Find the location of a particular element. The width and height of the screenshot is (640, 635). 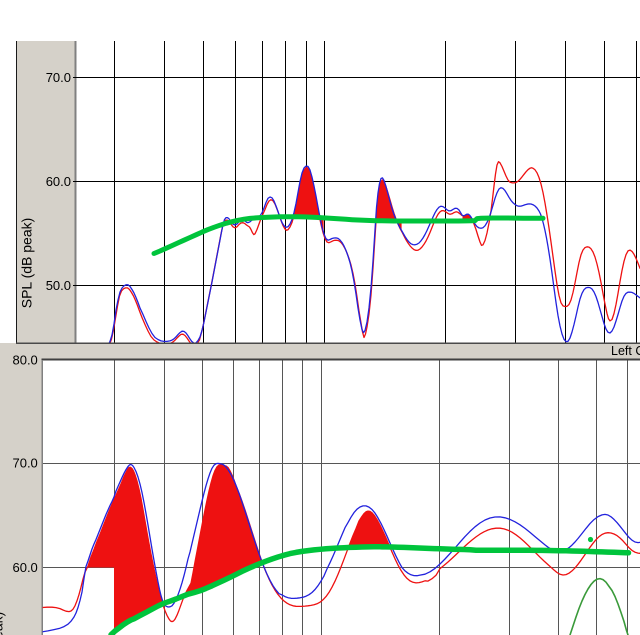

svg-text: 50.0 is located at coordinates (58, 285).